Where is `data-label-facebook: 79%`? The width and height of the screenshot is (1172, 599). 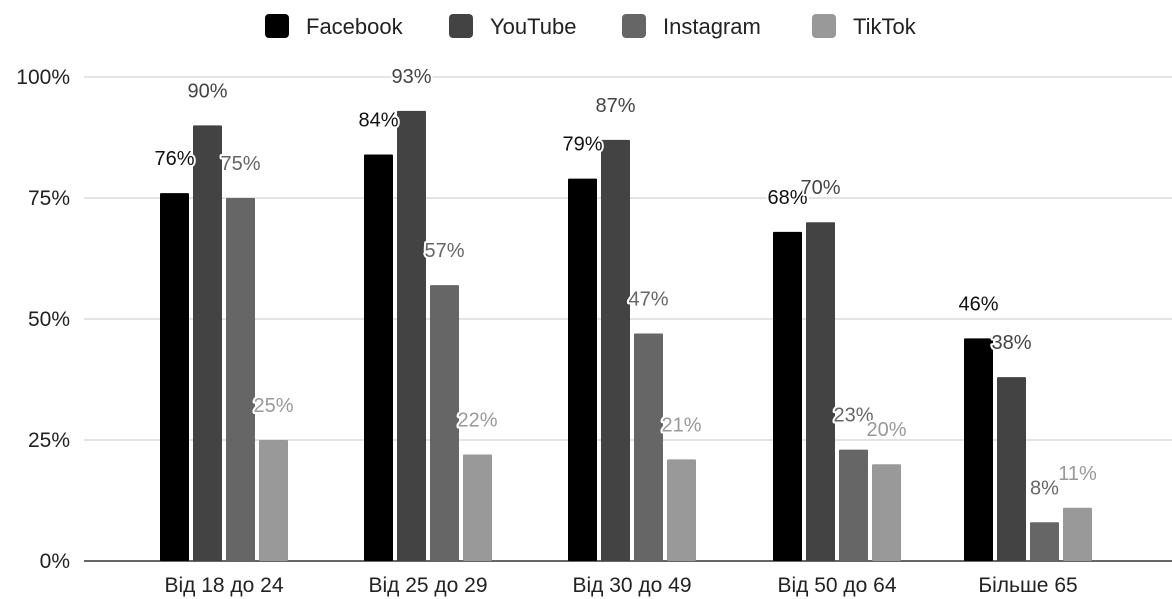
data-label-facebook: 79% is located at coordinates (582, 145).